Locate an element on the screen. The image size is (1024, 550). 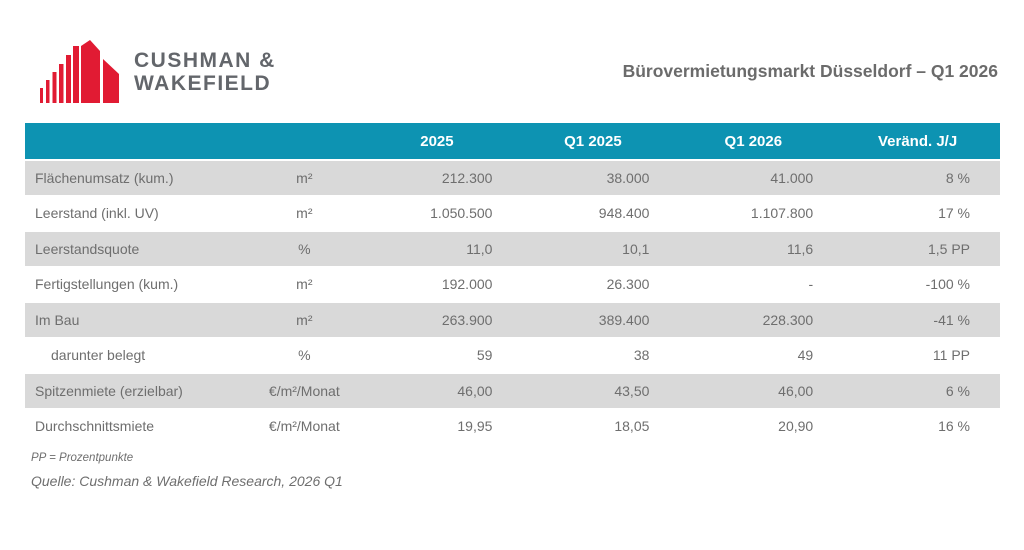
cell-q1-2026: - is located at coordinates (753, 285).